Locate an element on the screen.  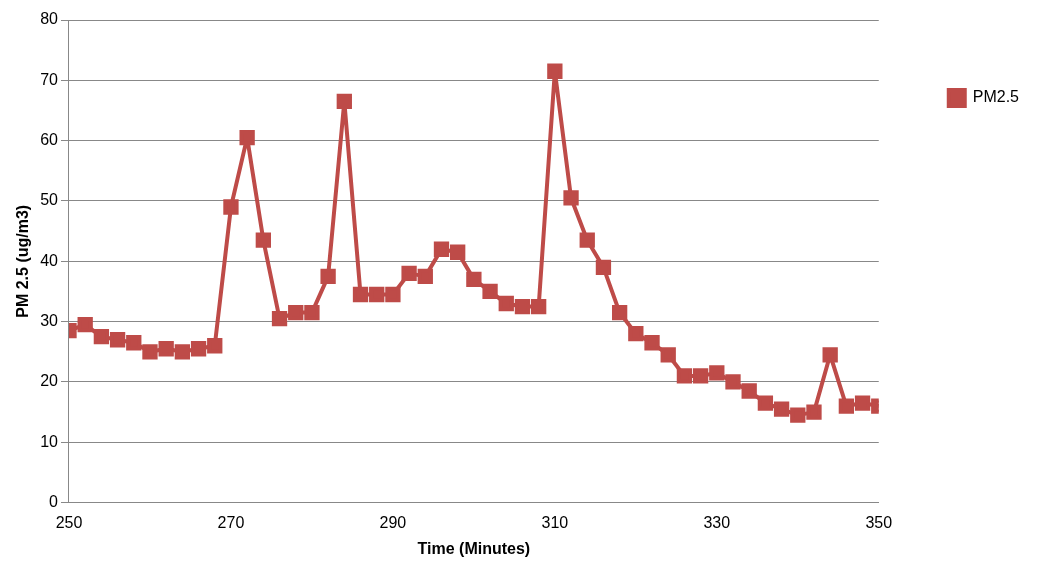
y-tick-label: 50 is located at coordinates (49, 200).